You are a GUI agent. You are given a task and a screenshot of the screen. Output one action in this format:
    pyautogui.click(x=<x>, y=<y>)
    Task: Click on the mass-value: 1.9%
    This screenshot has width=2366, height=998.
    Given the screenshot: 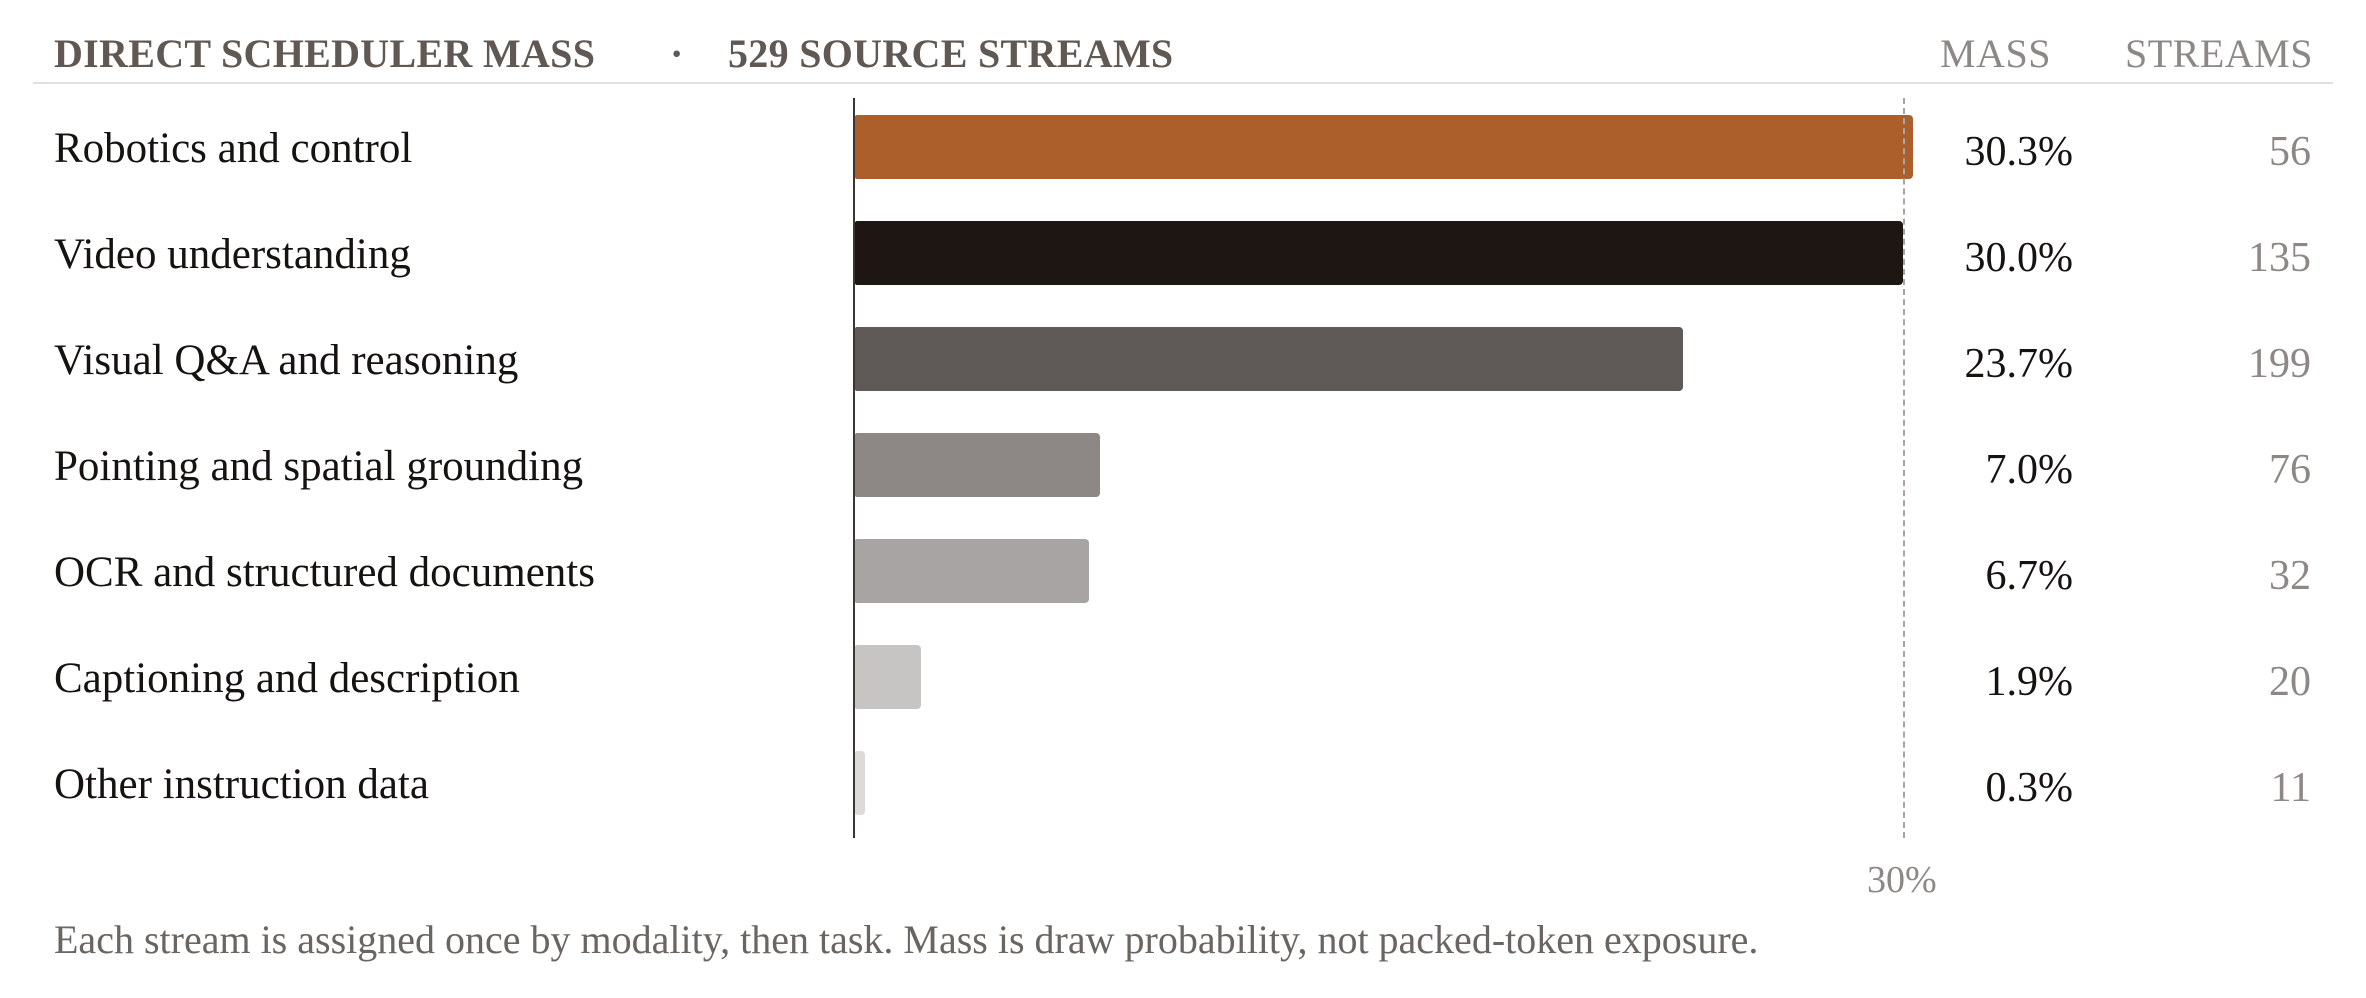 What is the action you would take?
    pyautogui.click(x=2029, y=682)
    